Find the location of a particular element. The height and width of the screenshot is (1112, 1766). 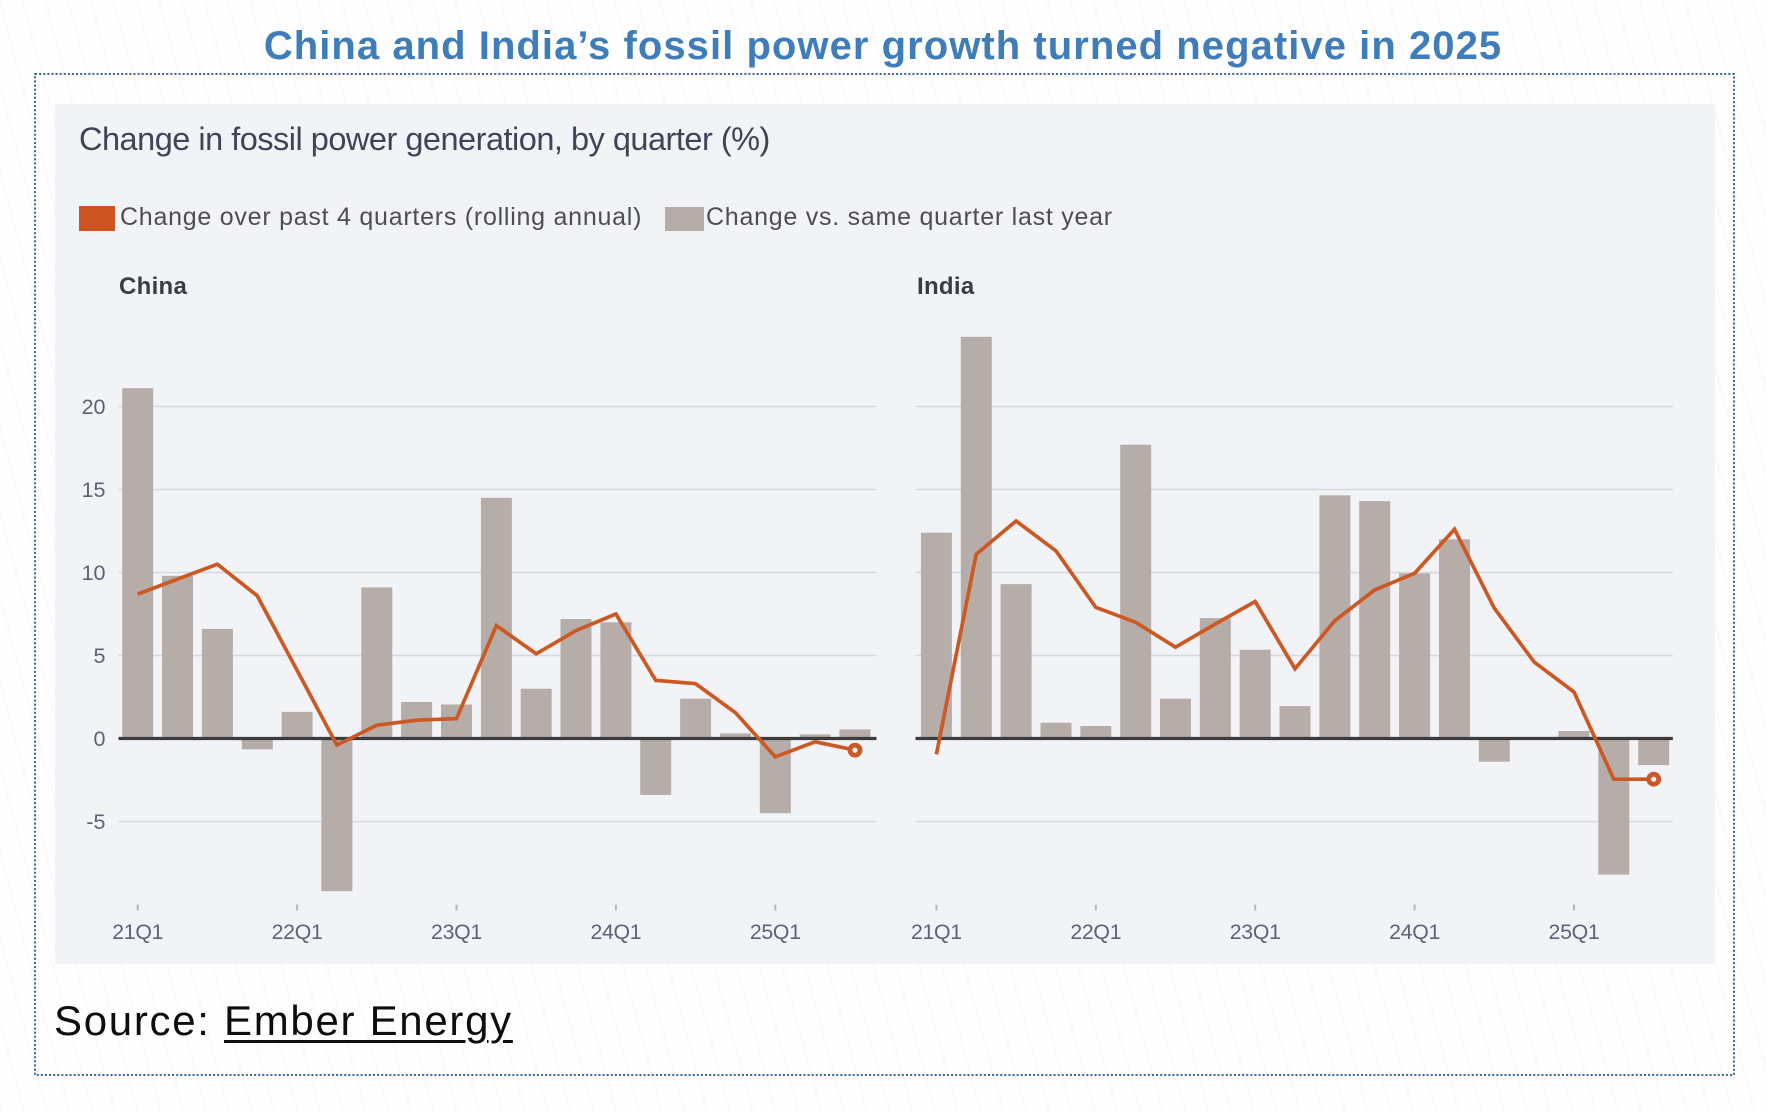

svg-text: -5 is located at coordinates (95, 822).